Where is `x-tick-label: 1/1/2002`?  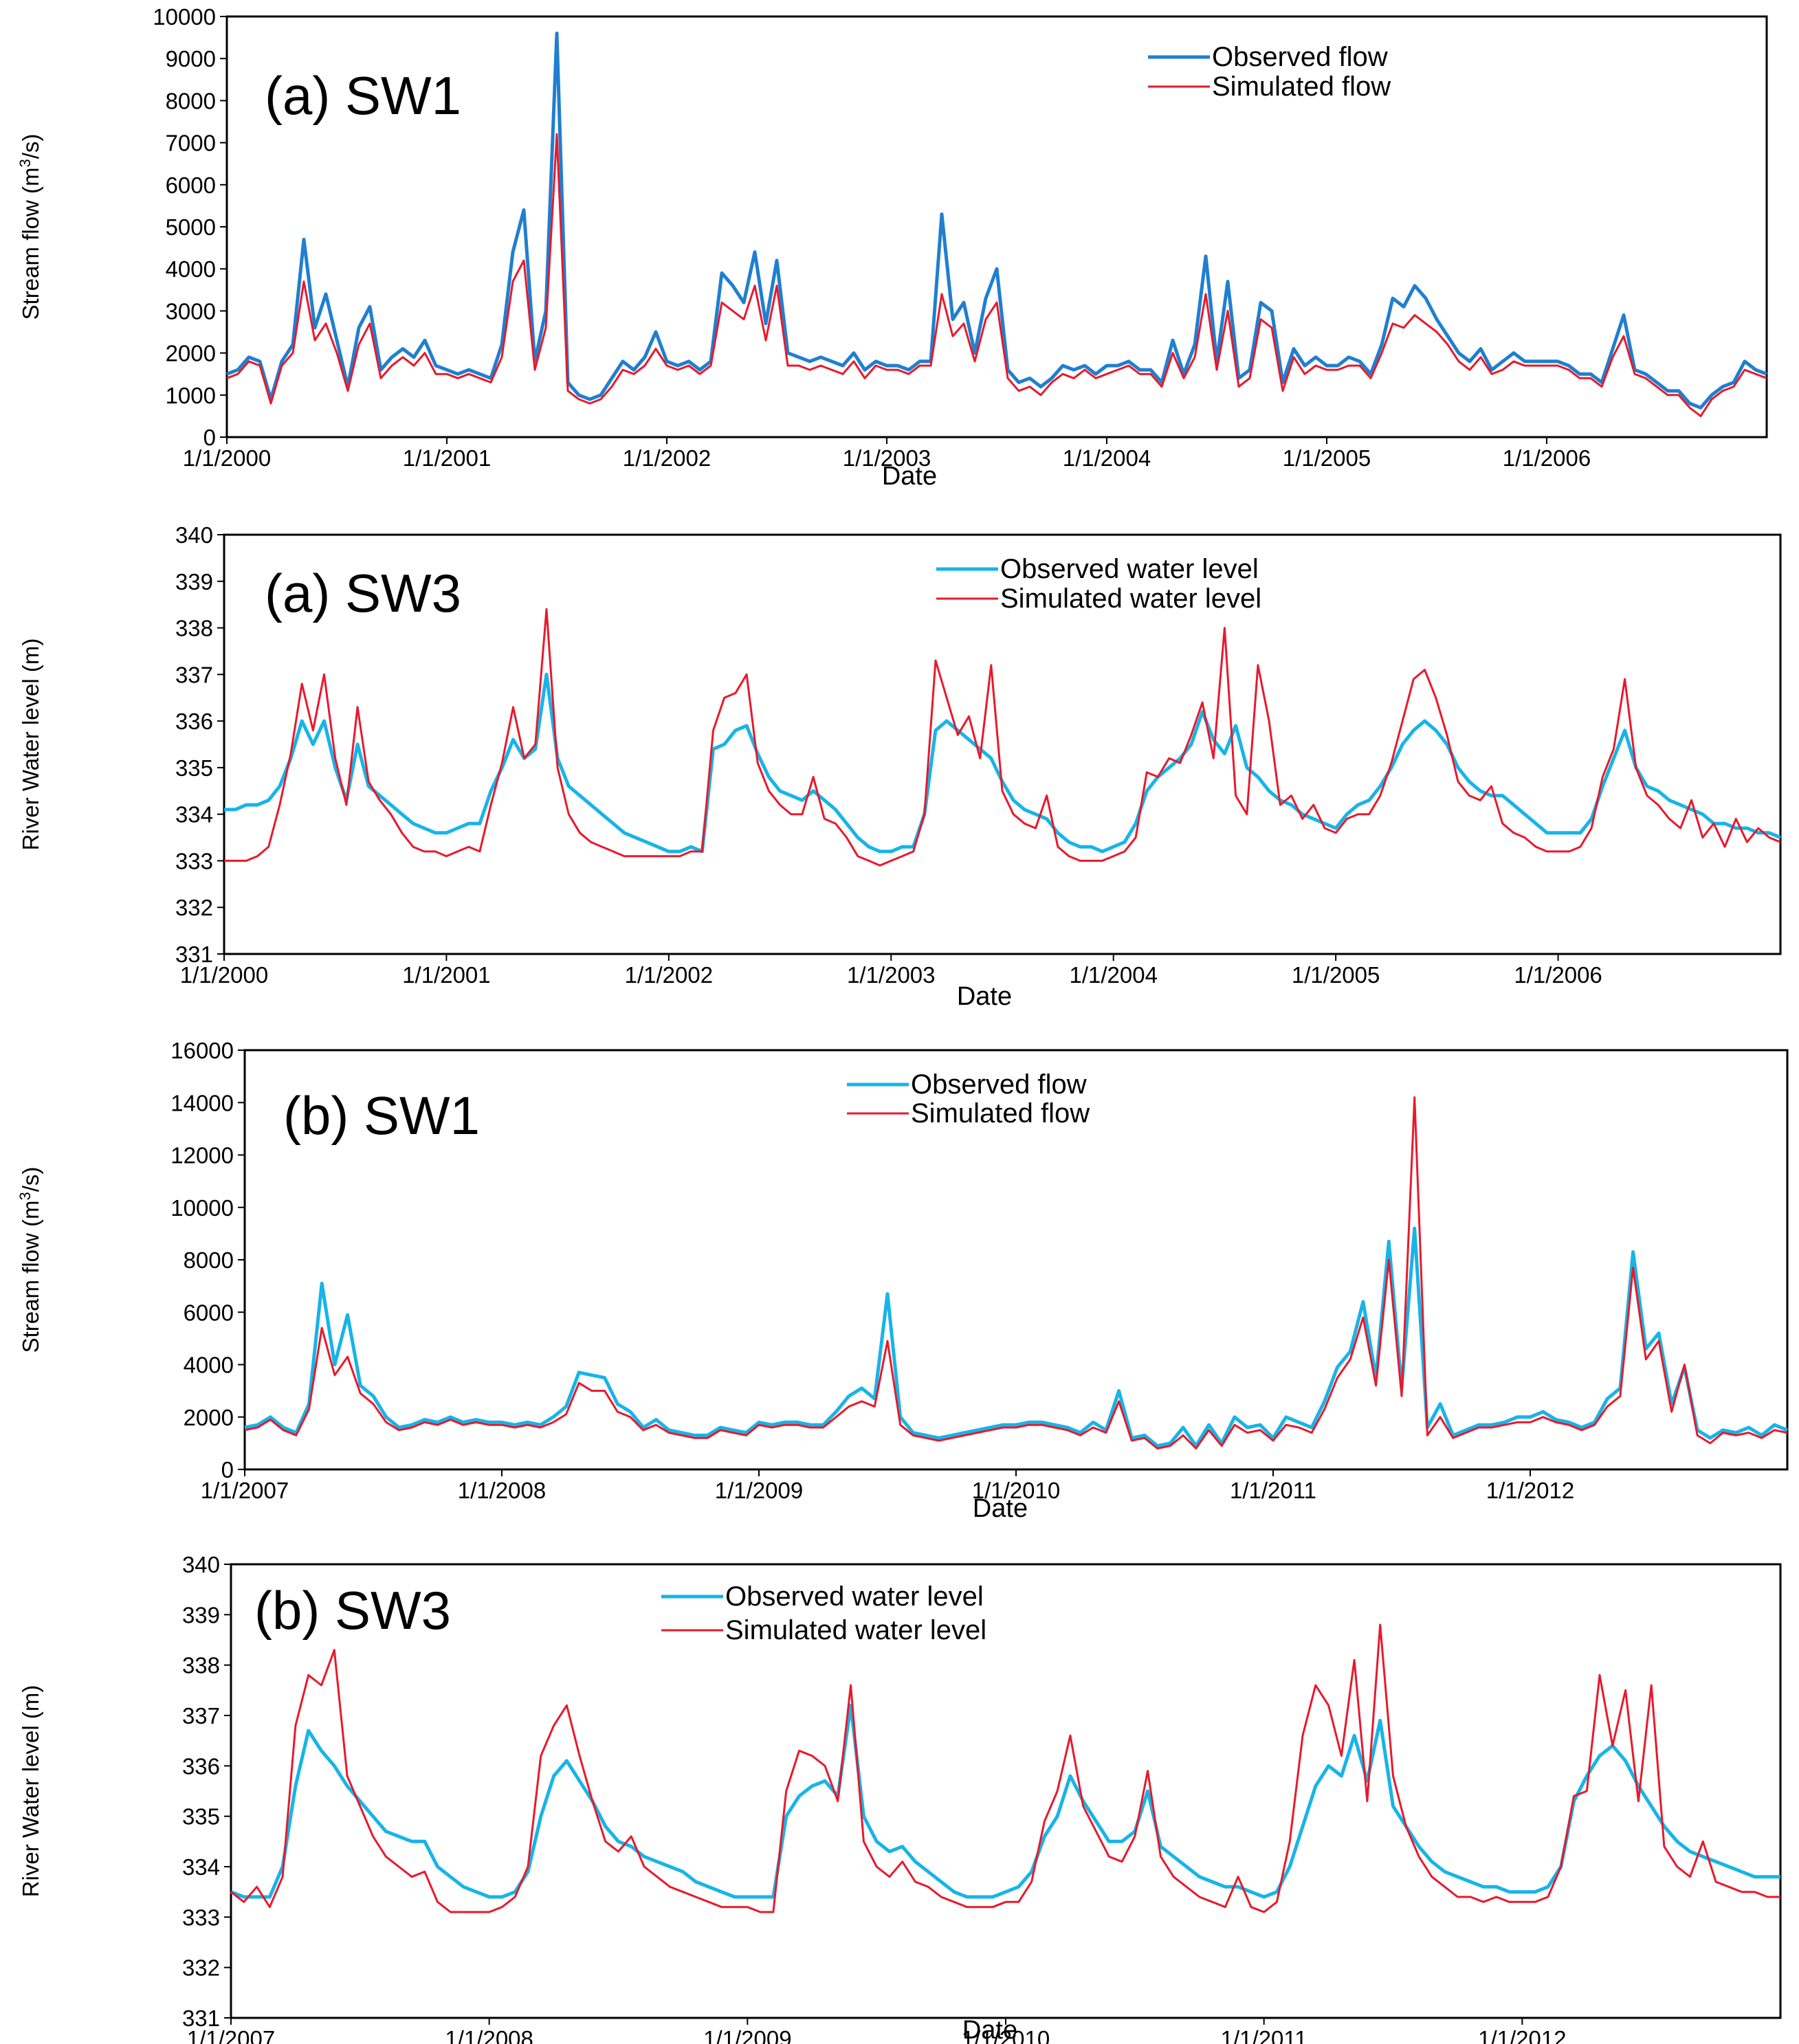
x-tick-label: 1/1/2002 is located at coordinates (667, 458).